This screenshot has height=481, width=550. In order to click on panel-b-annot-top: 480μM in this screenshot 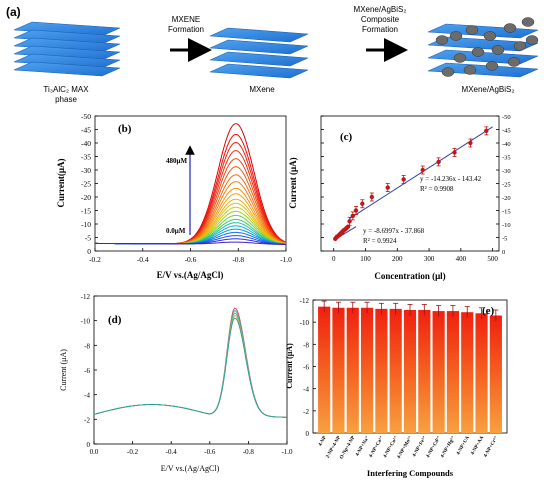, I will do `click(176, 161)`.